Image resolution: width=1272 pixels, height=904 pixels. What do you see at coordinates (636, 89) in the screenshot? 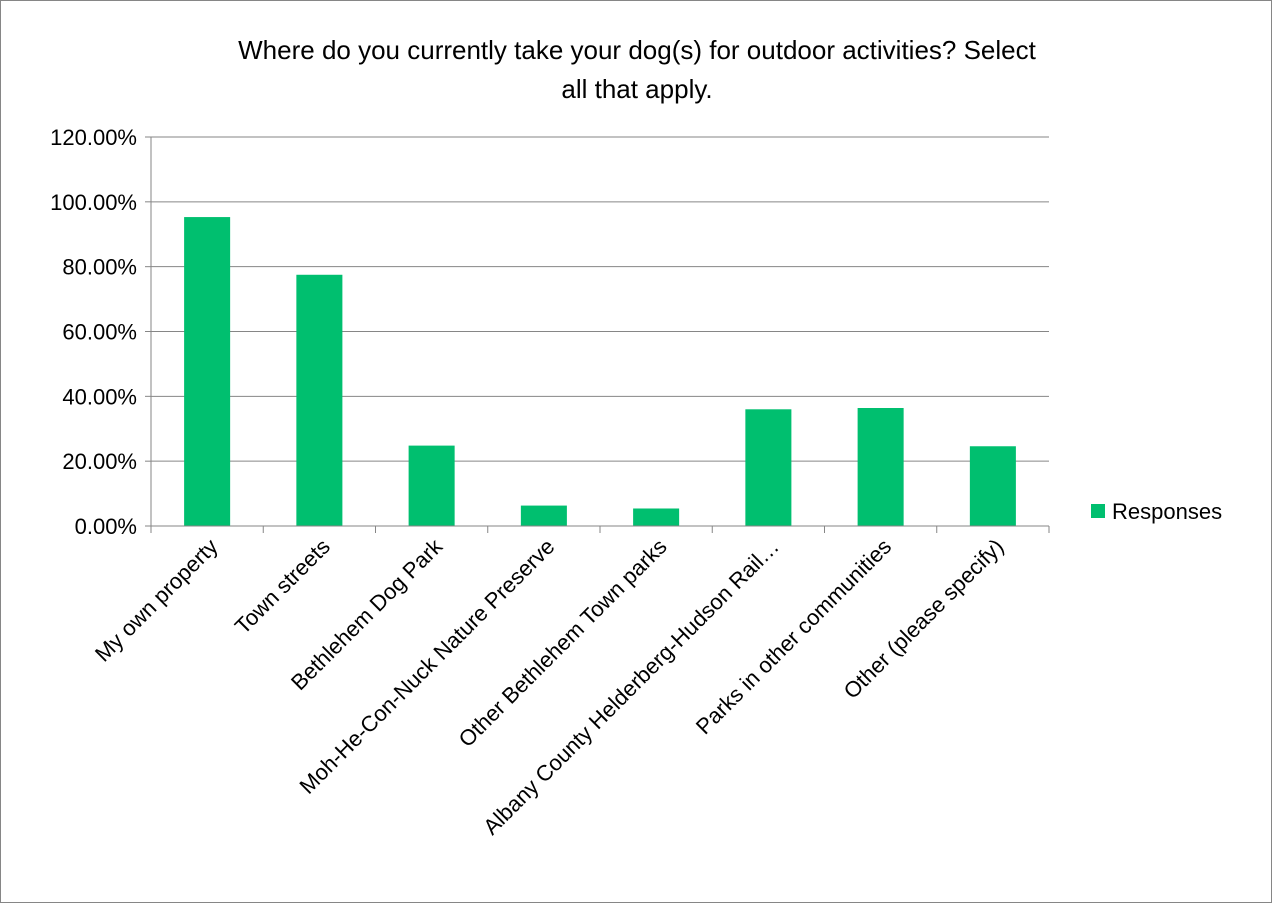
I see `chart-title-line-2: all that apply.` at bounding box center [636, 89].